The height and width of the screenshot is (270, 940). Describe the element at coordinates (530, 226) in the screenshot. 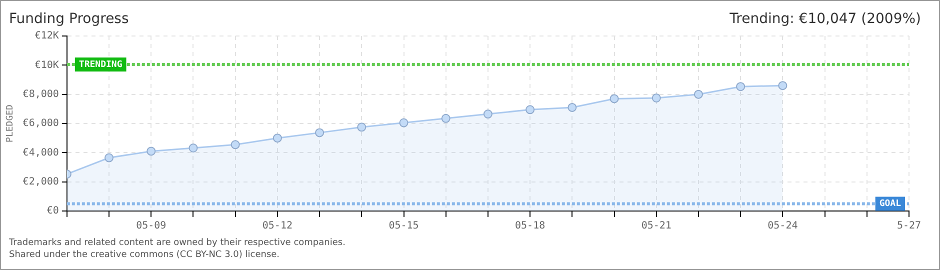

I see `x-tick-label: 05-18` at that location.